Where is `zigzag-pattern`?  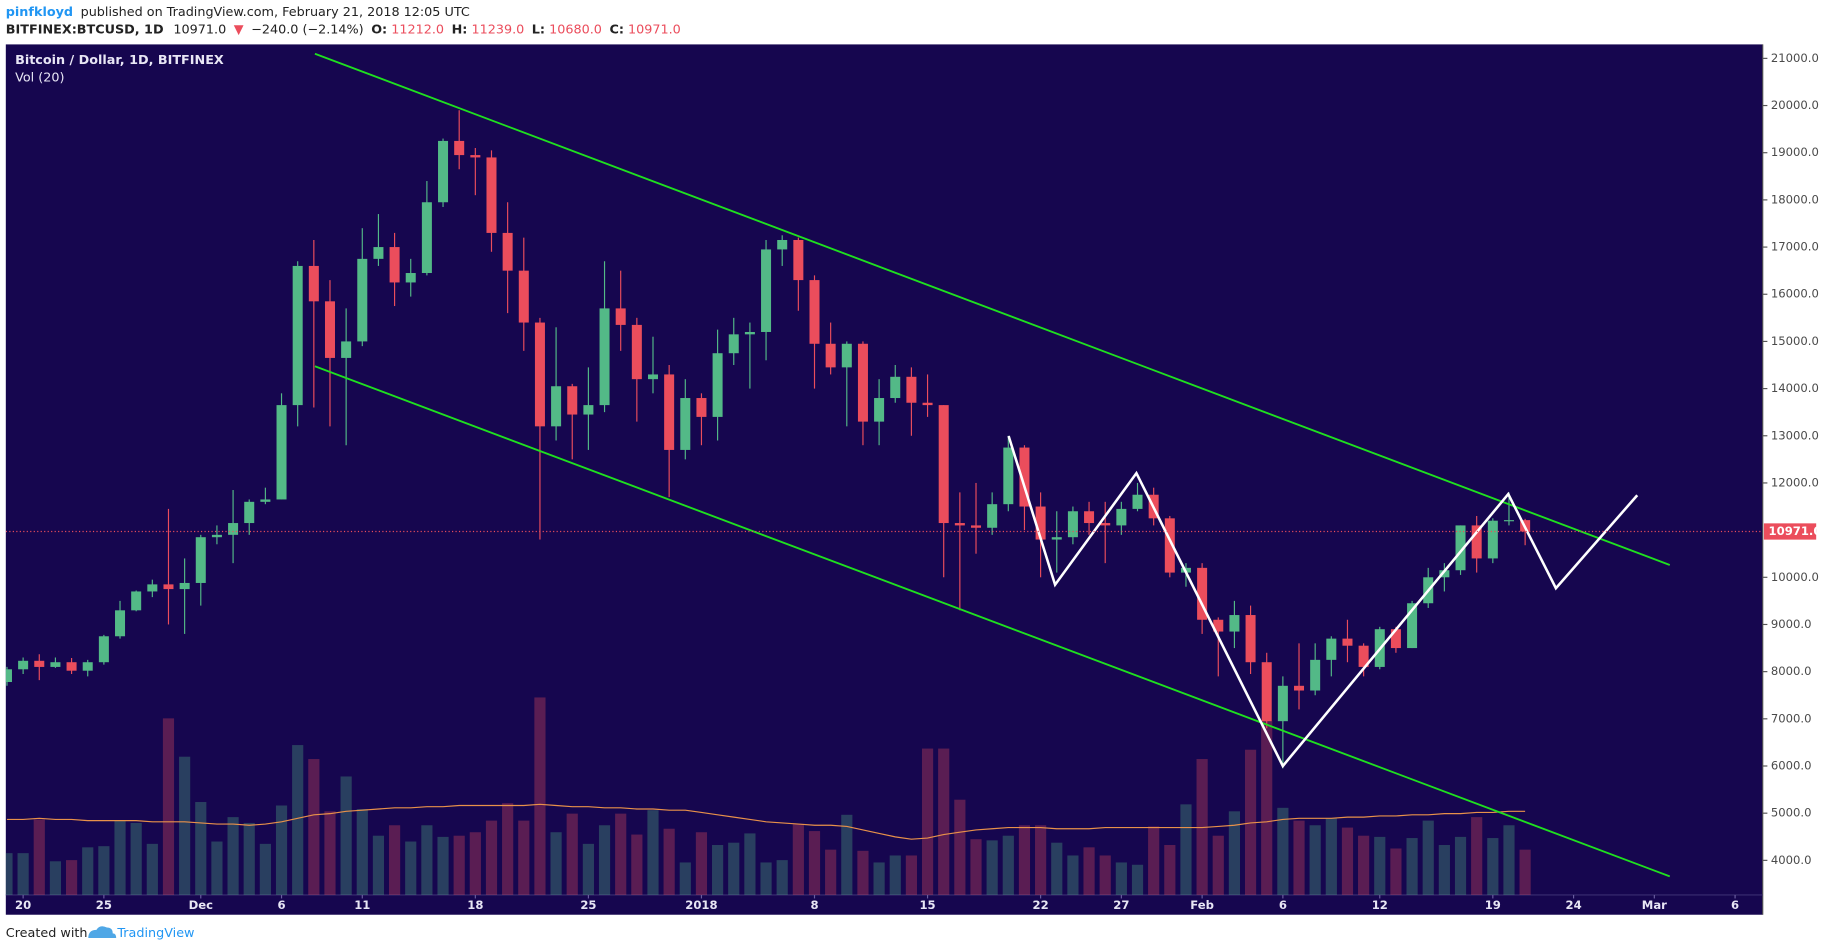 zigzag-pattern is located at coordinates (1323, 602).